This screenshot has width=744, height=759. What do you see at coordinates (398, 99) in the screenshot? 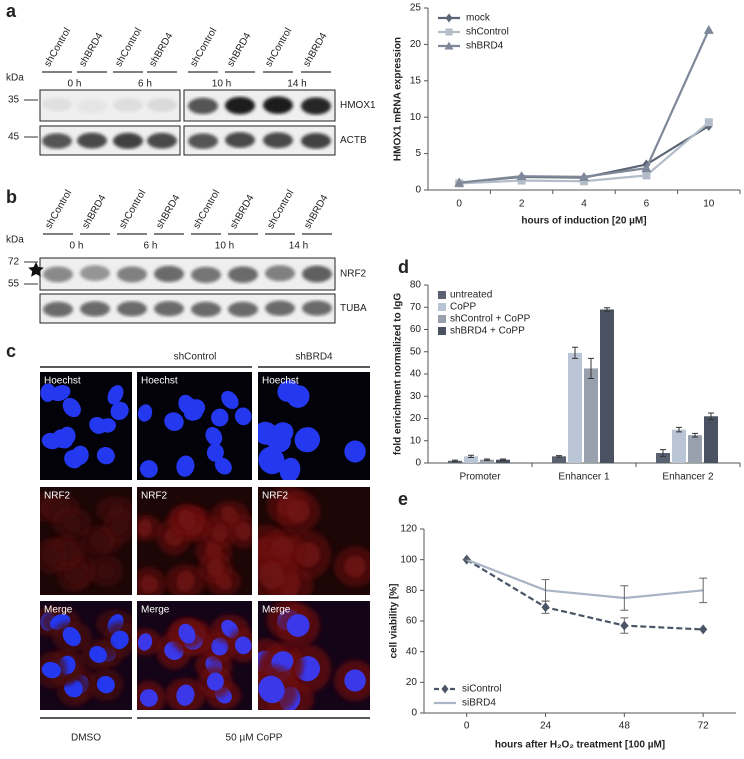
I see `y-axis-label: HMOX1 mRNA expression` at bounding box center [398, 99].